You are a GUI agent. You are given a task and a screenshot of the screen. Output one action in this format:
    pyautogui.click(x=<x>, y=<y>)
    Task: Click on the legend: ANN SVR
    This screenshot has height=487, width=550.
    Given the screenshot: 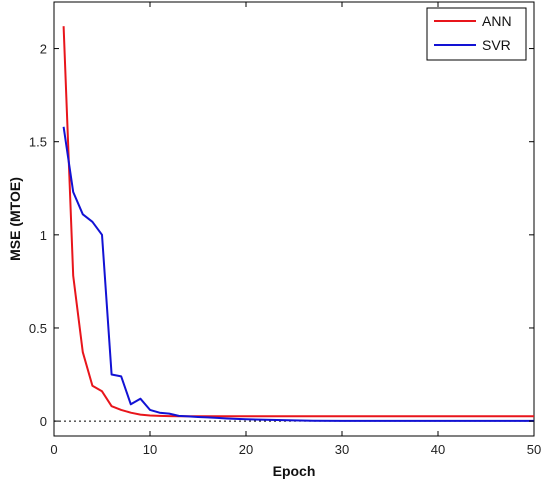 What is the action you would take?
    pyautogui.click(x=476, y=34)
    